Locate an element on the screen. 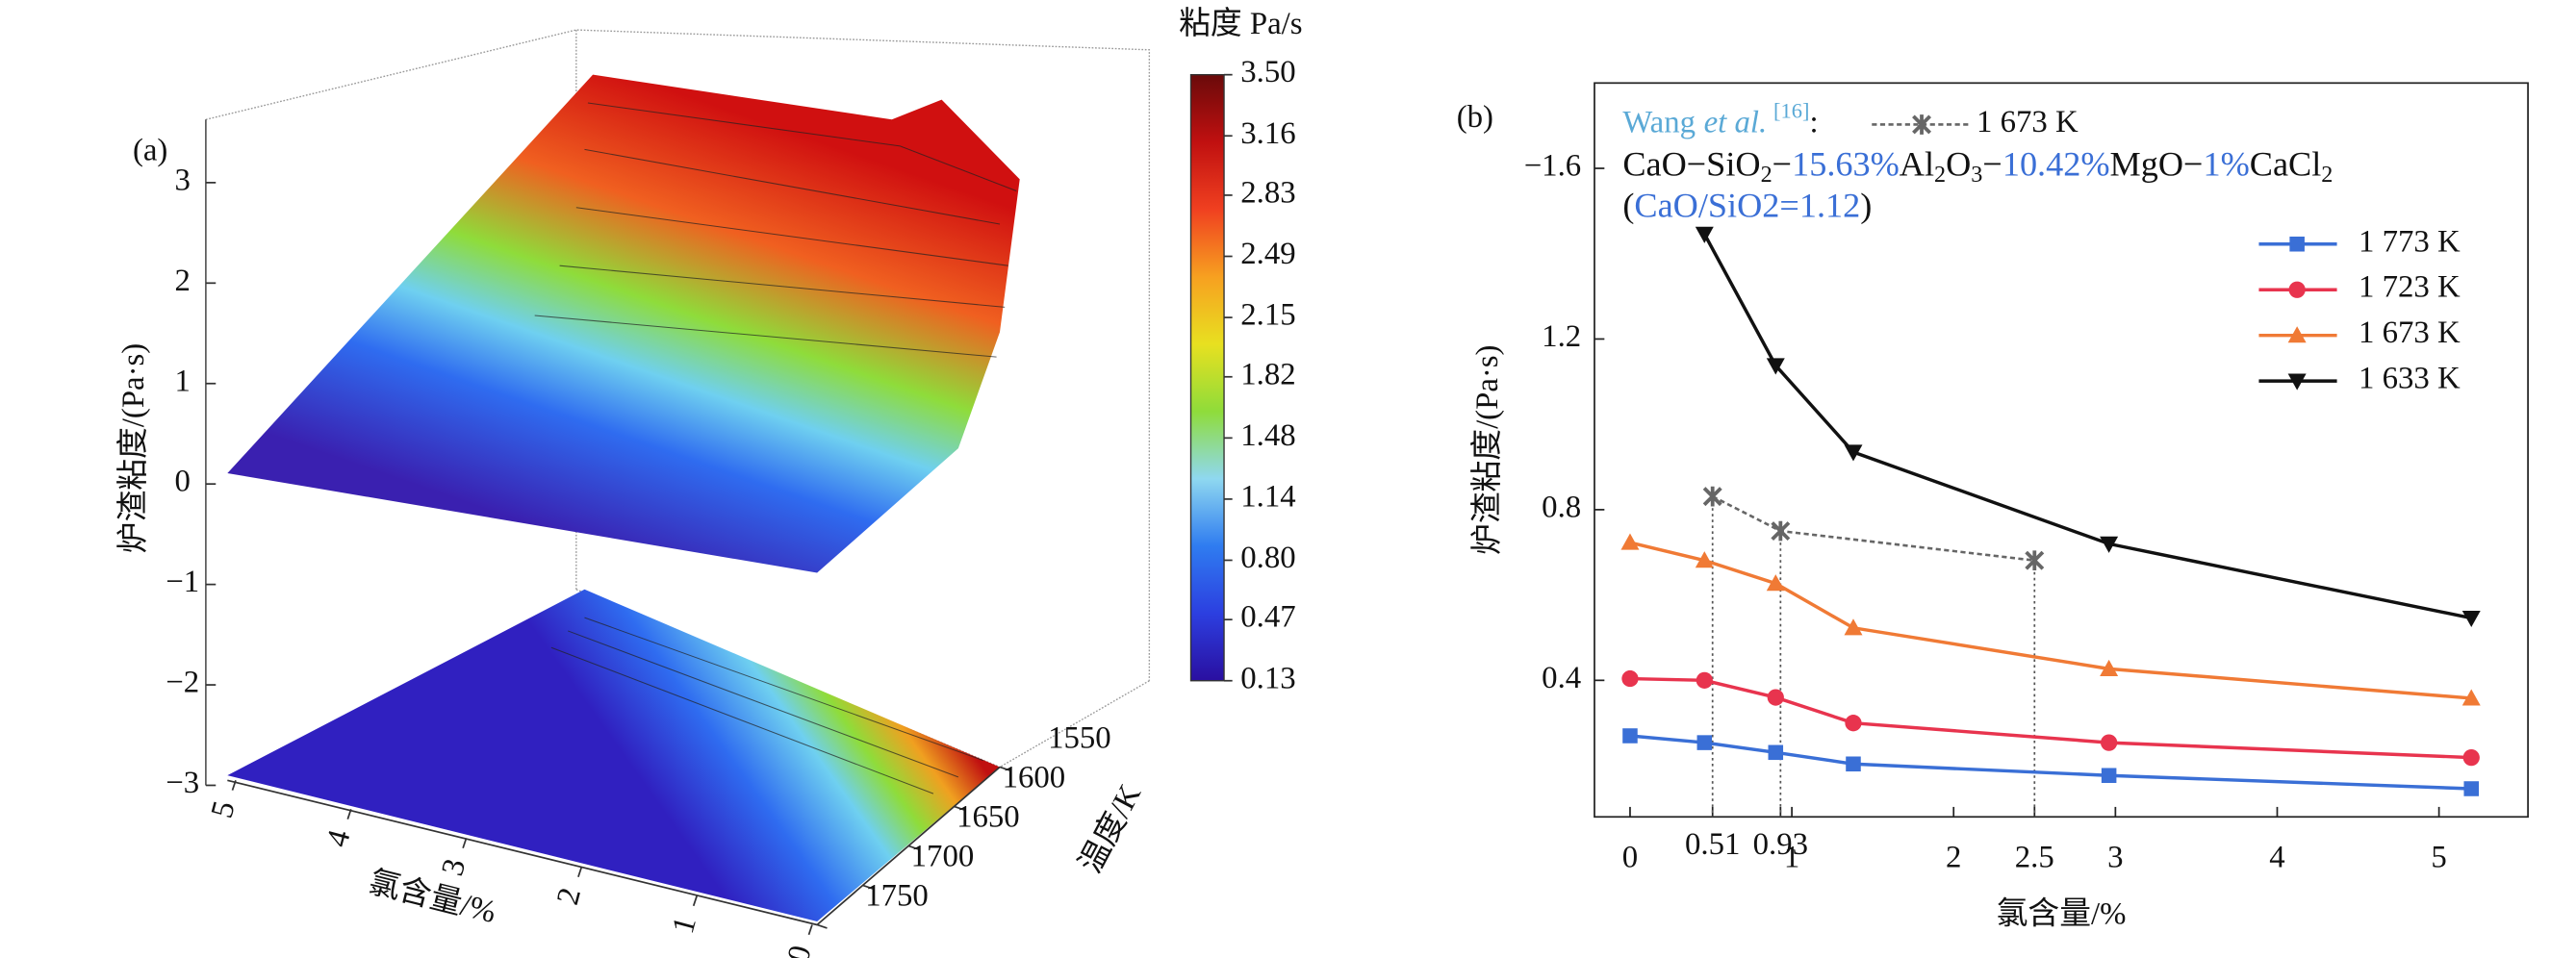 The height and width of the screenshot is (958, 2576). legend-label: 1 633 K is located at coordinates (2410, 379).